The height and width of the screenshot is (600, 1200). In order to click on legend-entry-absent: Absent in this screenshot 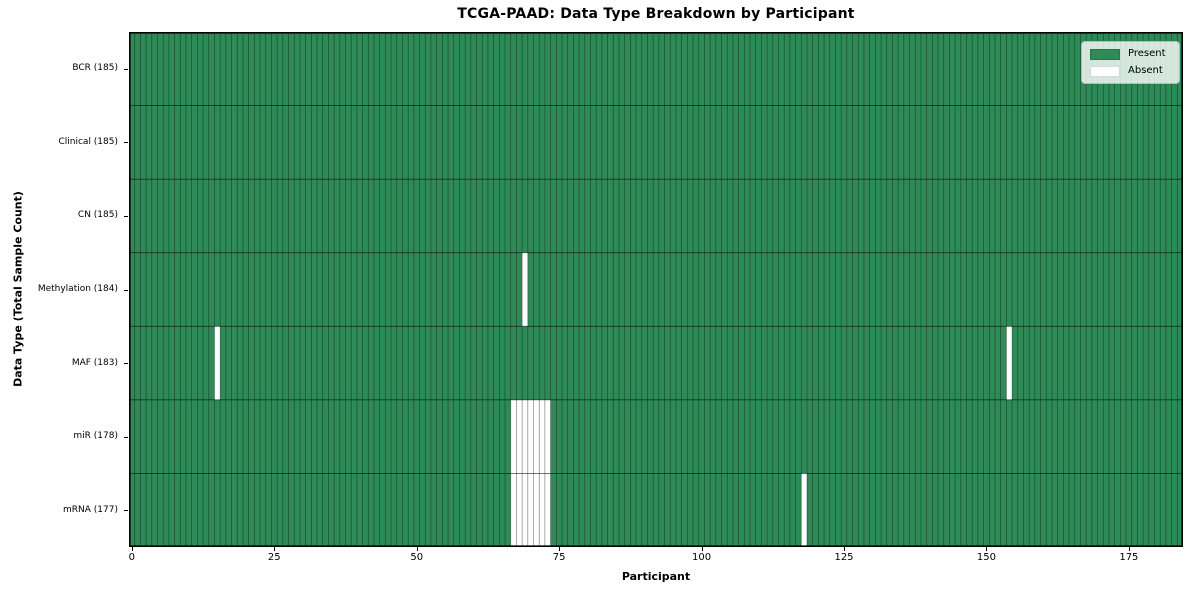, I will do `click(1130, 71)`.